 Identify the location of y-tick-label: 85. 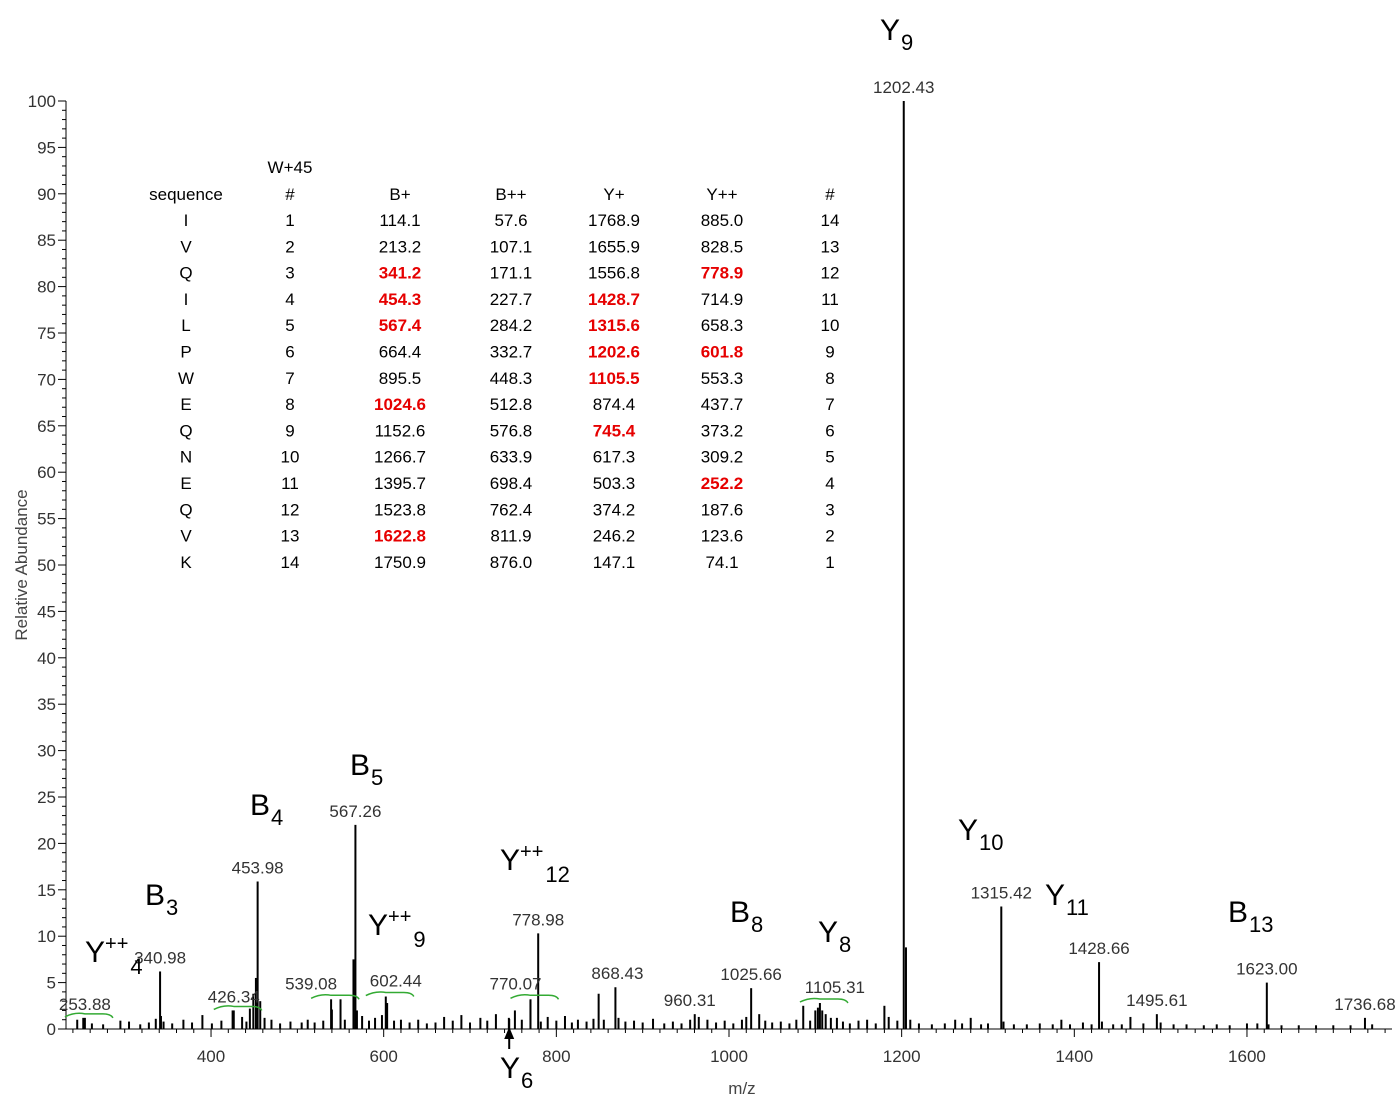
(46, 240).